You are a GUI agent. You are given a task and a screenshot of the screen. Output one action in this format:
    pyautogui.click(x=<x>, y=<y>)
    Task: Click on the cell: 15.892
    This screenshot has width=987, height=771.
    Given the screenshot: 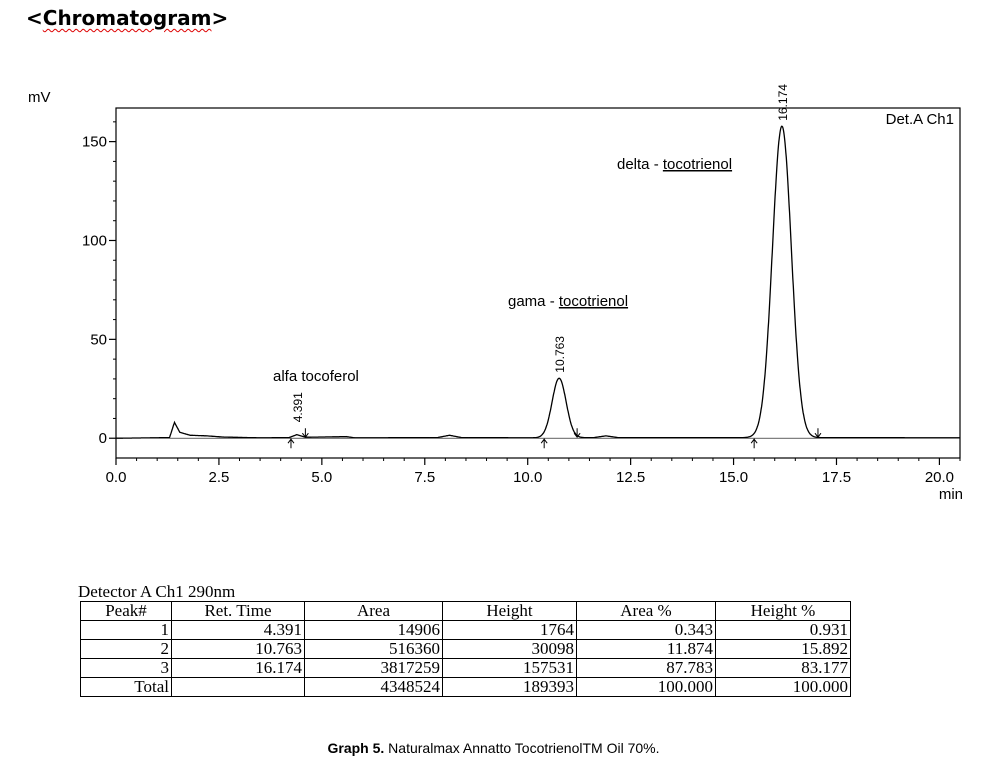 What is the action you would take?
    pyautogui.click(x=783, y=649)
    